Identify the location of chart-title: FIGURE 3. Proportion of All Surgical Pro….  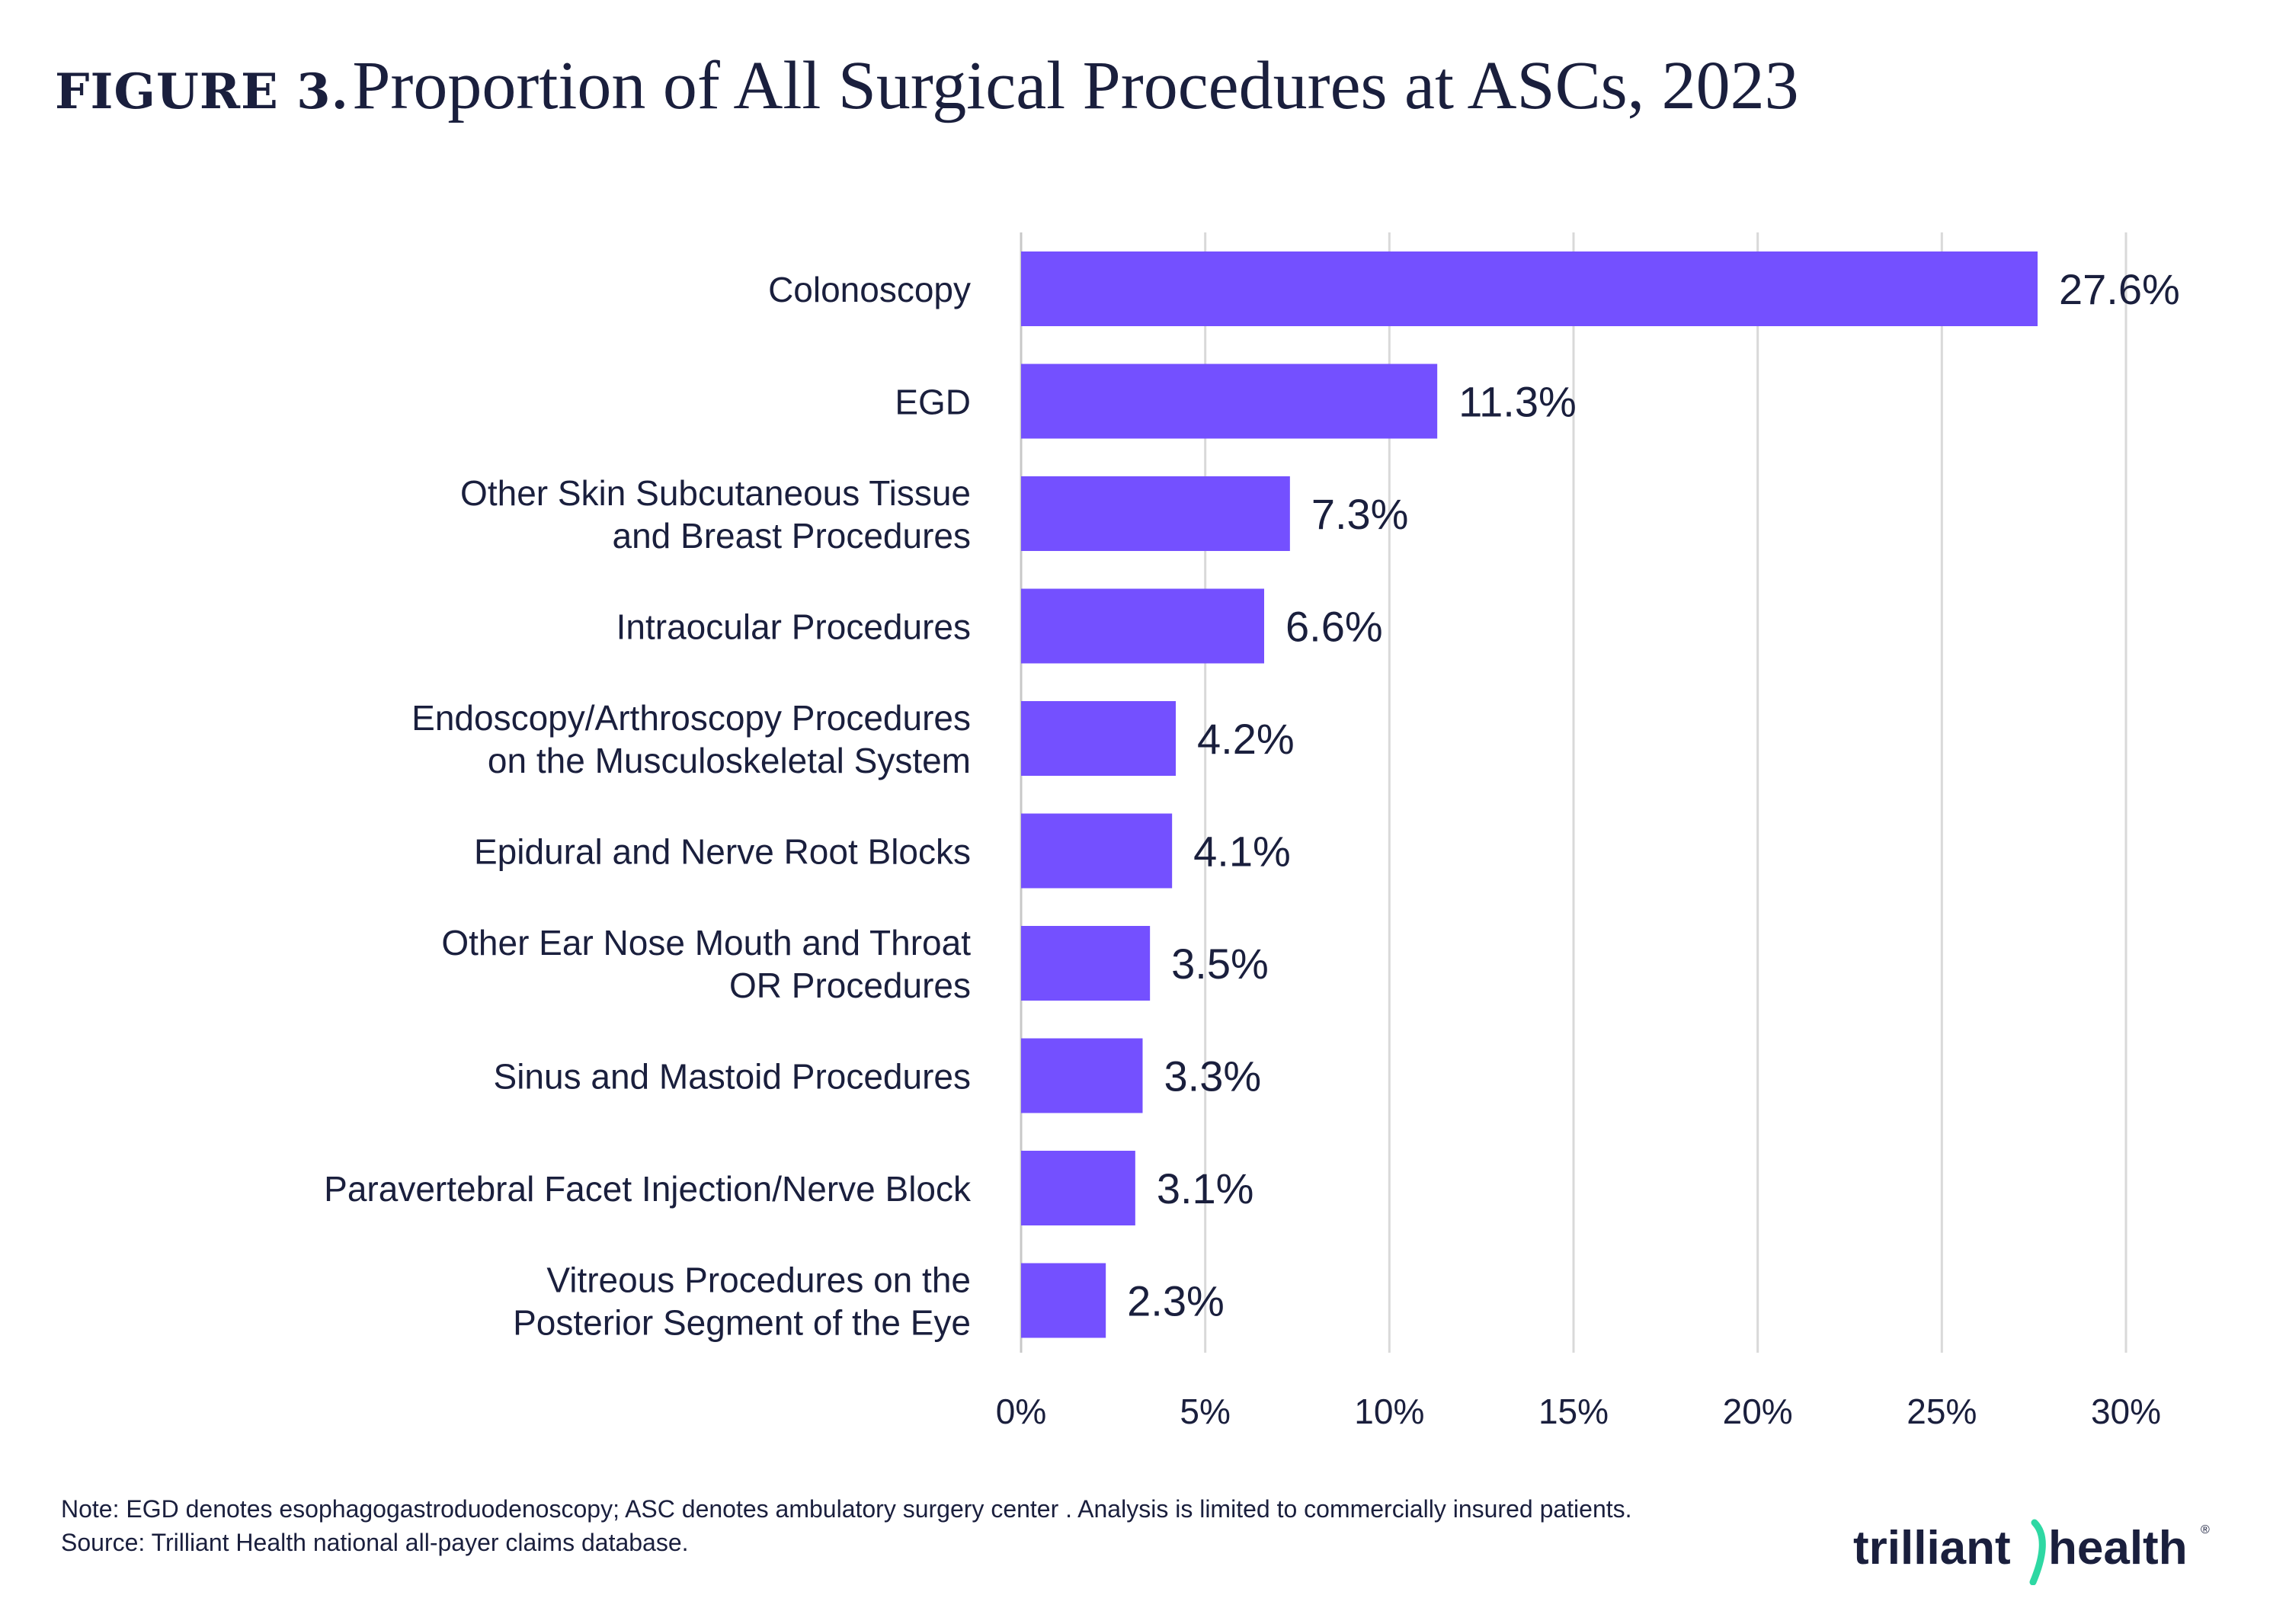
(927, 86).